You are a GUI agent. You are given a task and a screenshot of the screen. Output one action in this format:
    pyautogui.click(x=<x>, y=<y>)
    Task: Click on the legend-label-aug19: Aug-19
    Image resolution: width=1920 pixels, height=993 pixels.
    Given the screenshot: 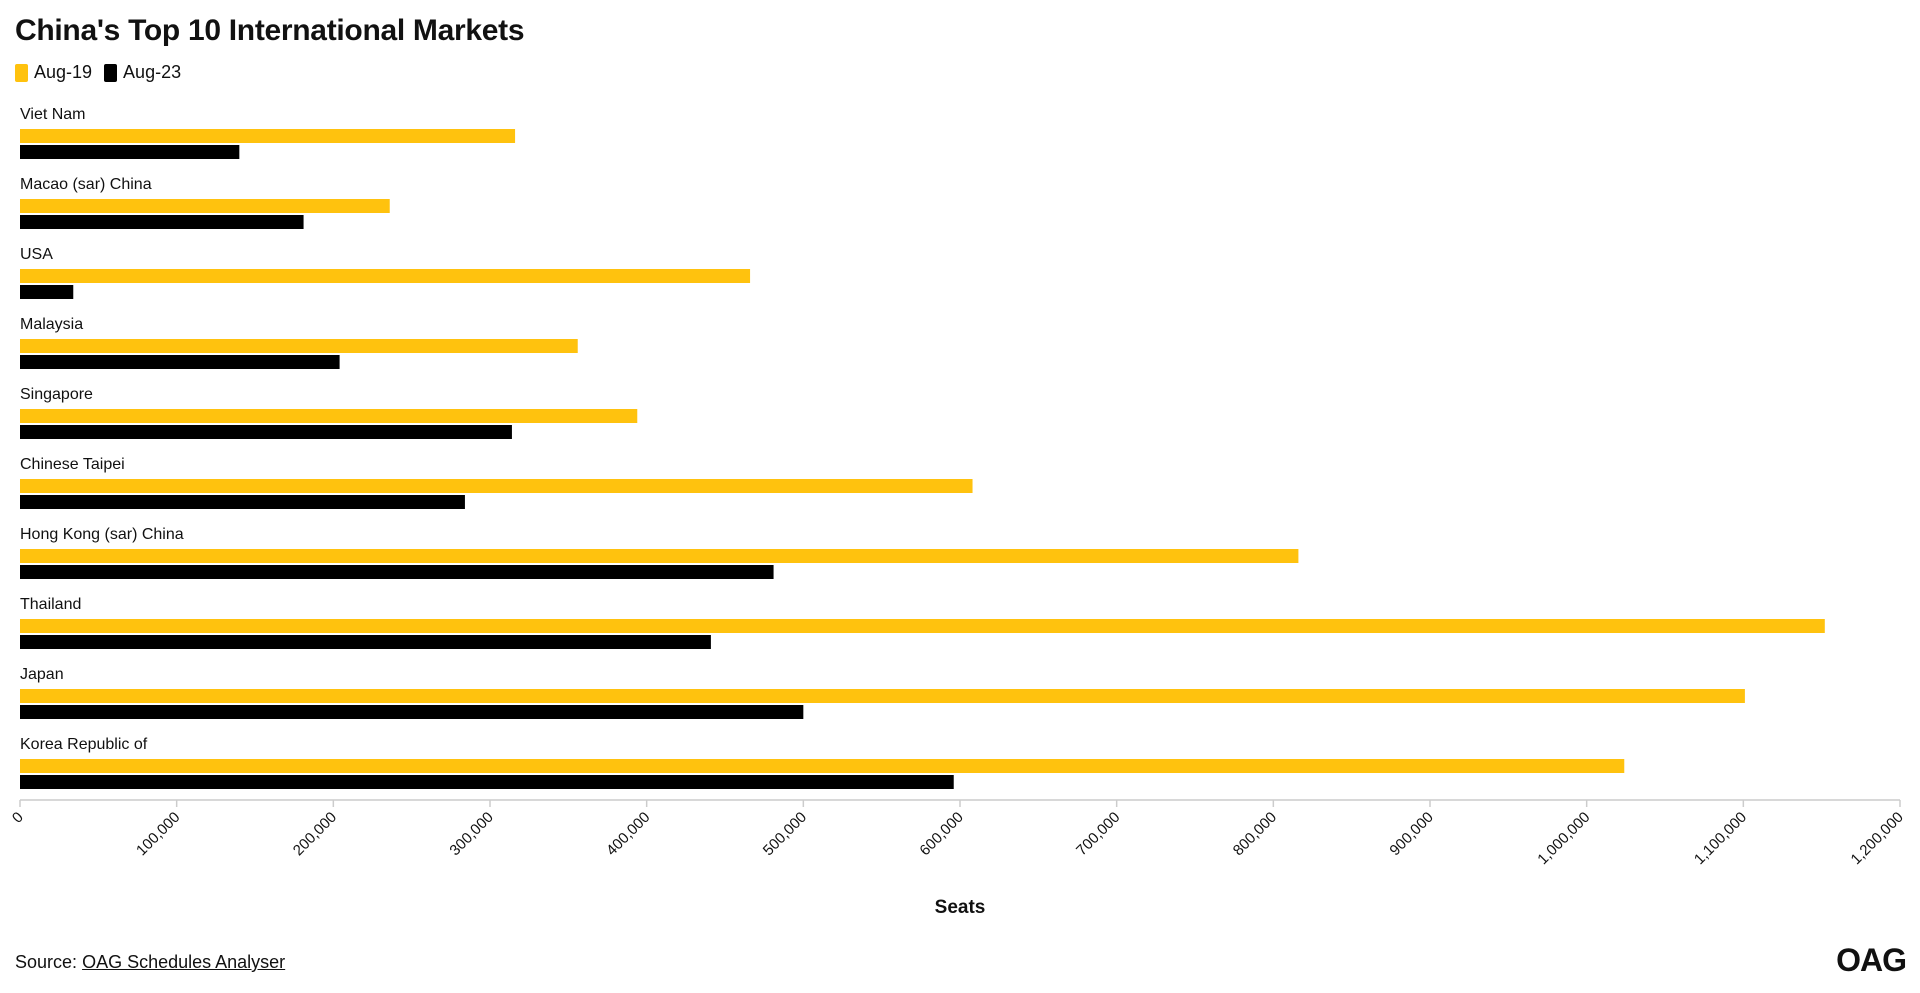 What is the action you would take?
    pyautogui.click(x=63, y=72)
    